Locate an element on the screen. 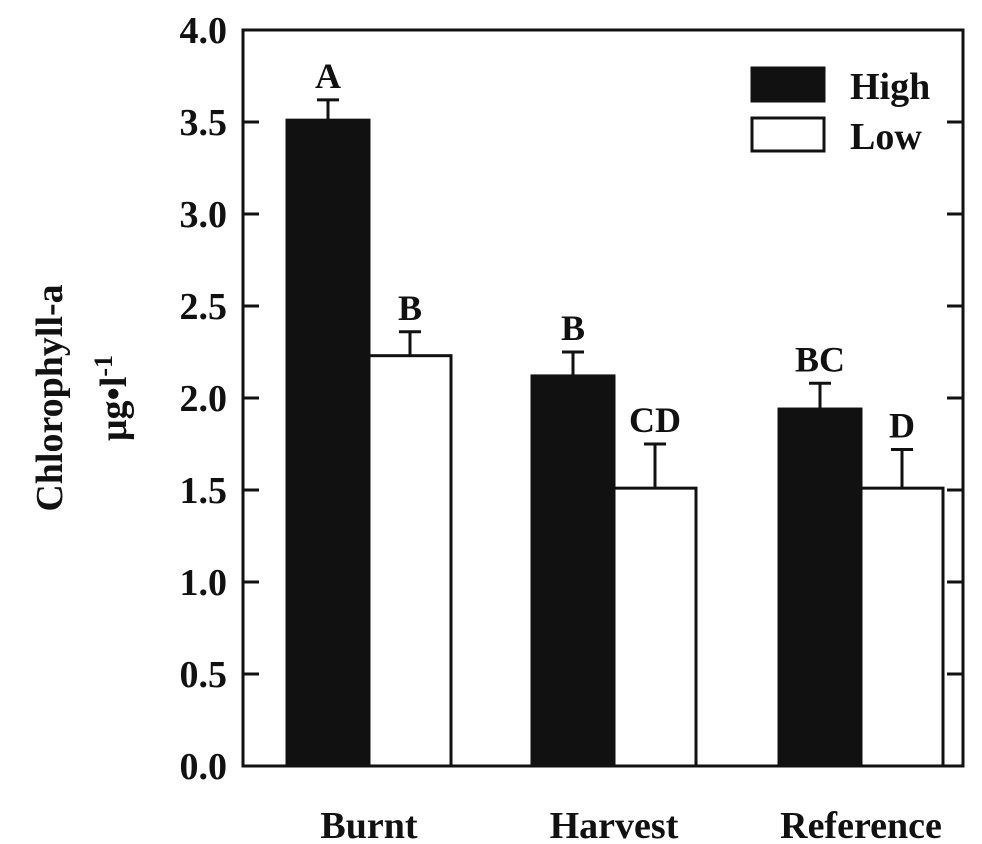  x-axis: Burnt Harvest Reference is located at coordinates (630, 824).